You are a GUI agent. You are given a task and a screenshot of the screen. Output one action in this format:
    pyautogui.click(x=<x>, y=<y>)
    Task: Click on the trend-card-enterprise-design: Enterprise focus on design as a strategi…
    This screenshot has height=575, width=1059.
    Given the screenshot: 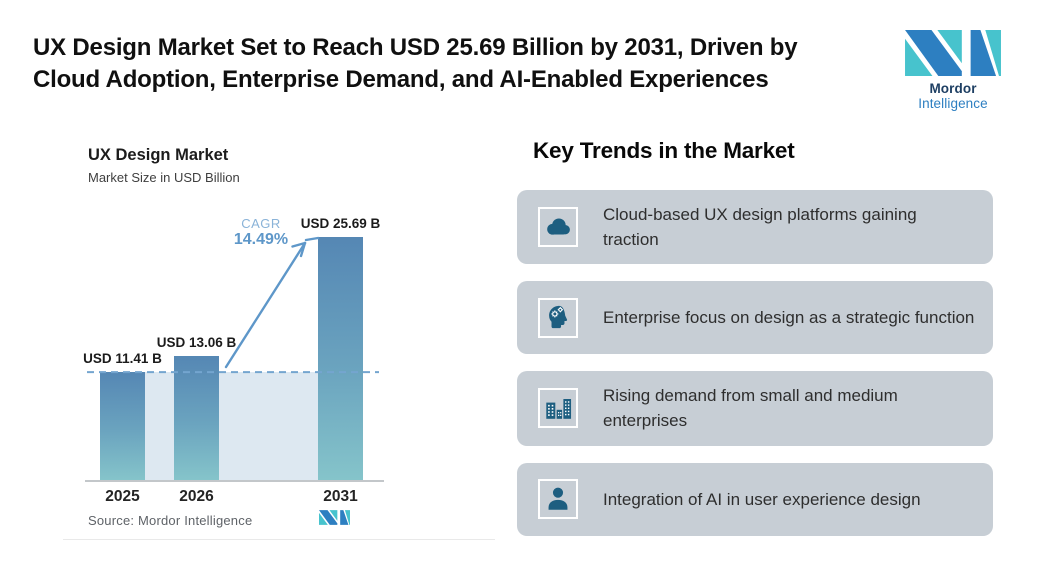 What is the action you would take?
    pyautogui.click(x=755, y=318)
    